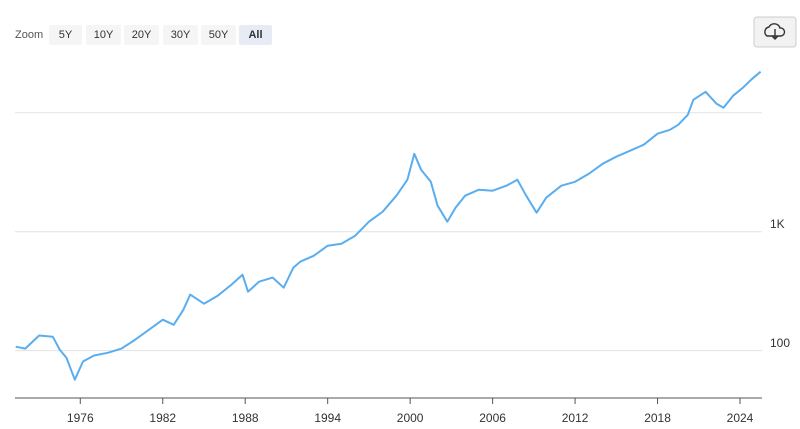  Describe the element at coordinates (777, 224) in the screenshot. I see `y-tick-label: 1K` at that location.